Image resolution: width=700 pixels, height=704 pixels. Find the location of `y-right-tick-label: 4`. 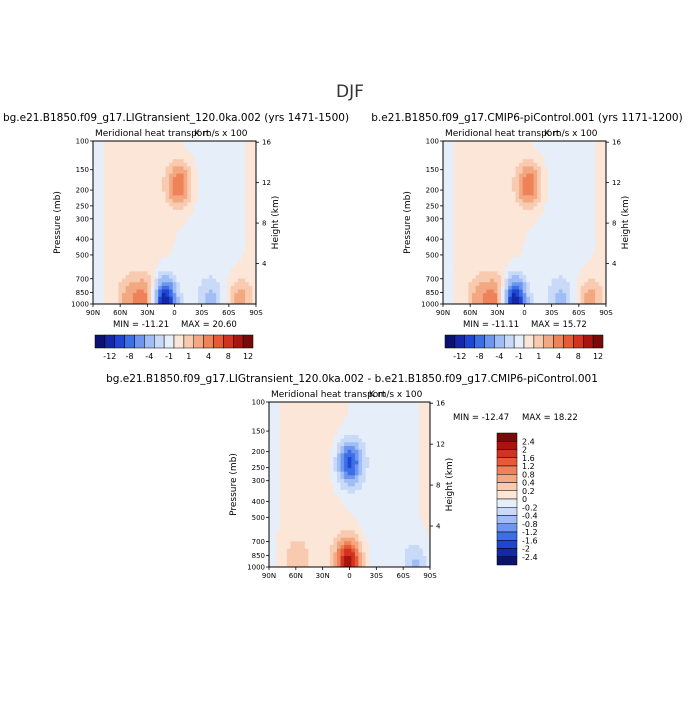

y-right-tick-label: 4 is located at coordinates (264, 264).